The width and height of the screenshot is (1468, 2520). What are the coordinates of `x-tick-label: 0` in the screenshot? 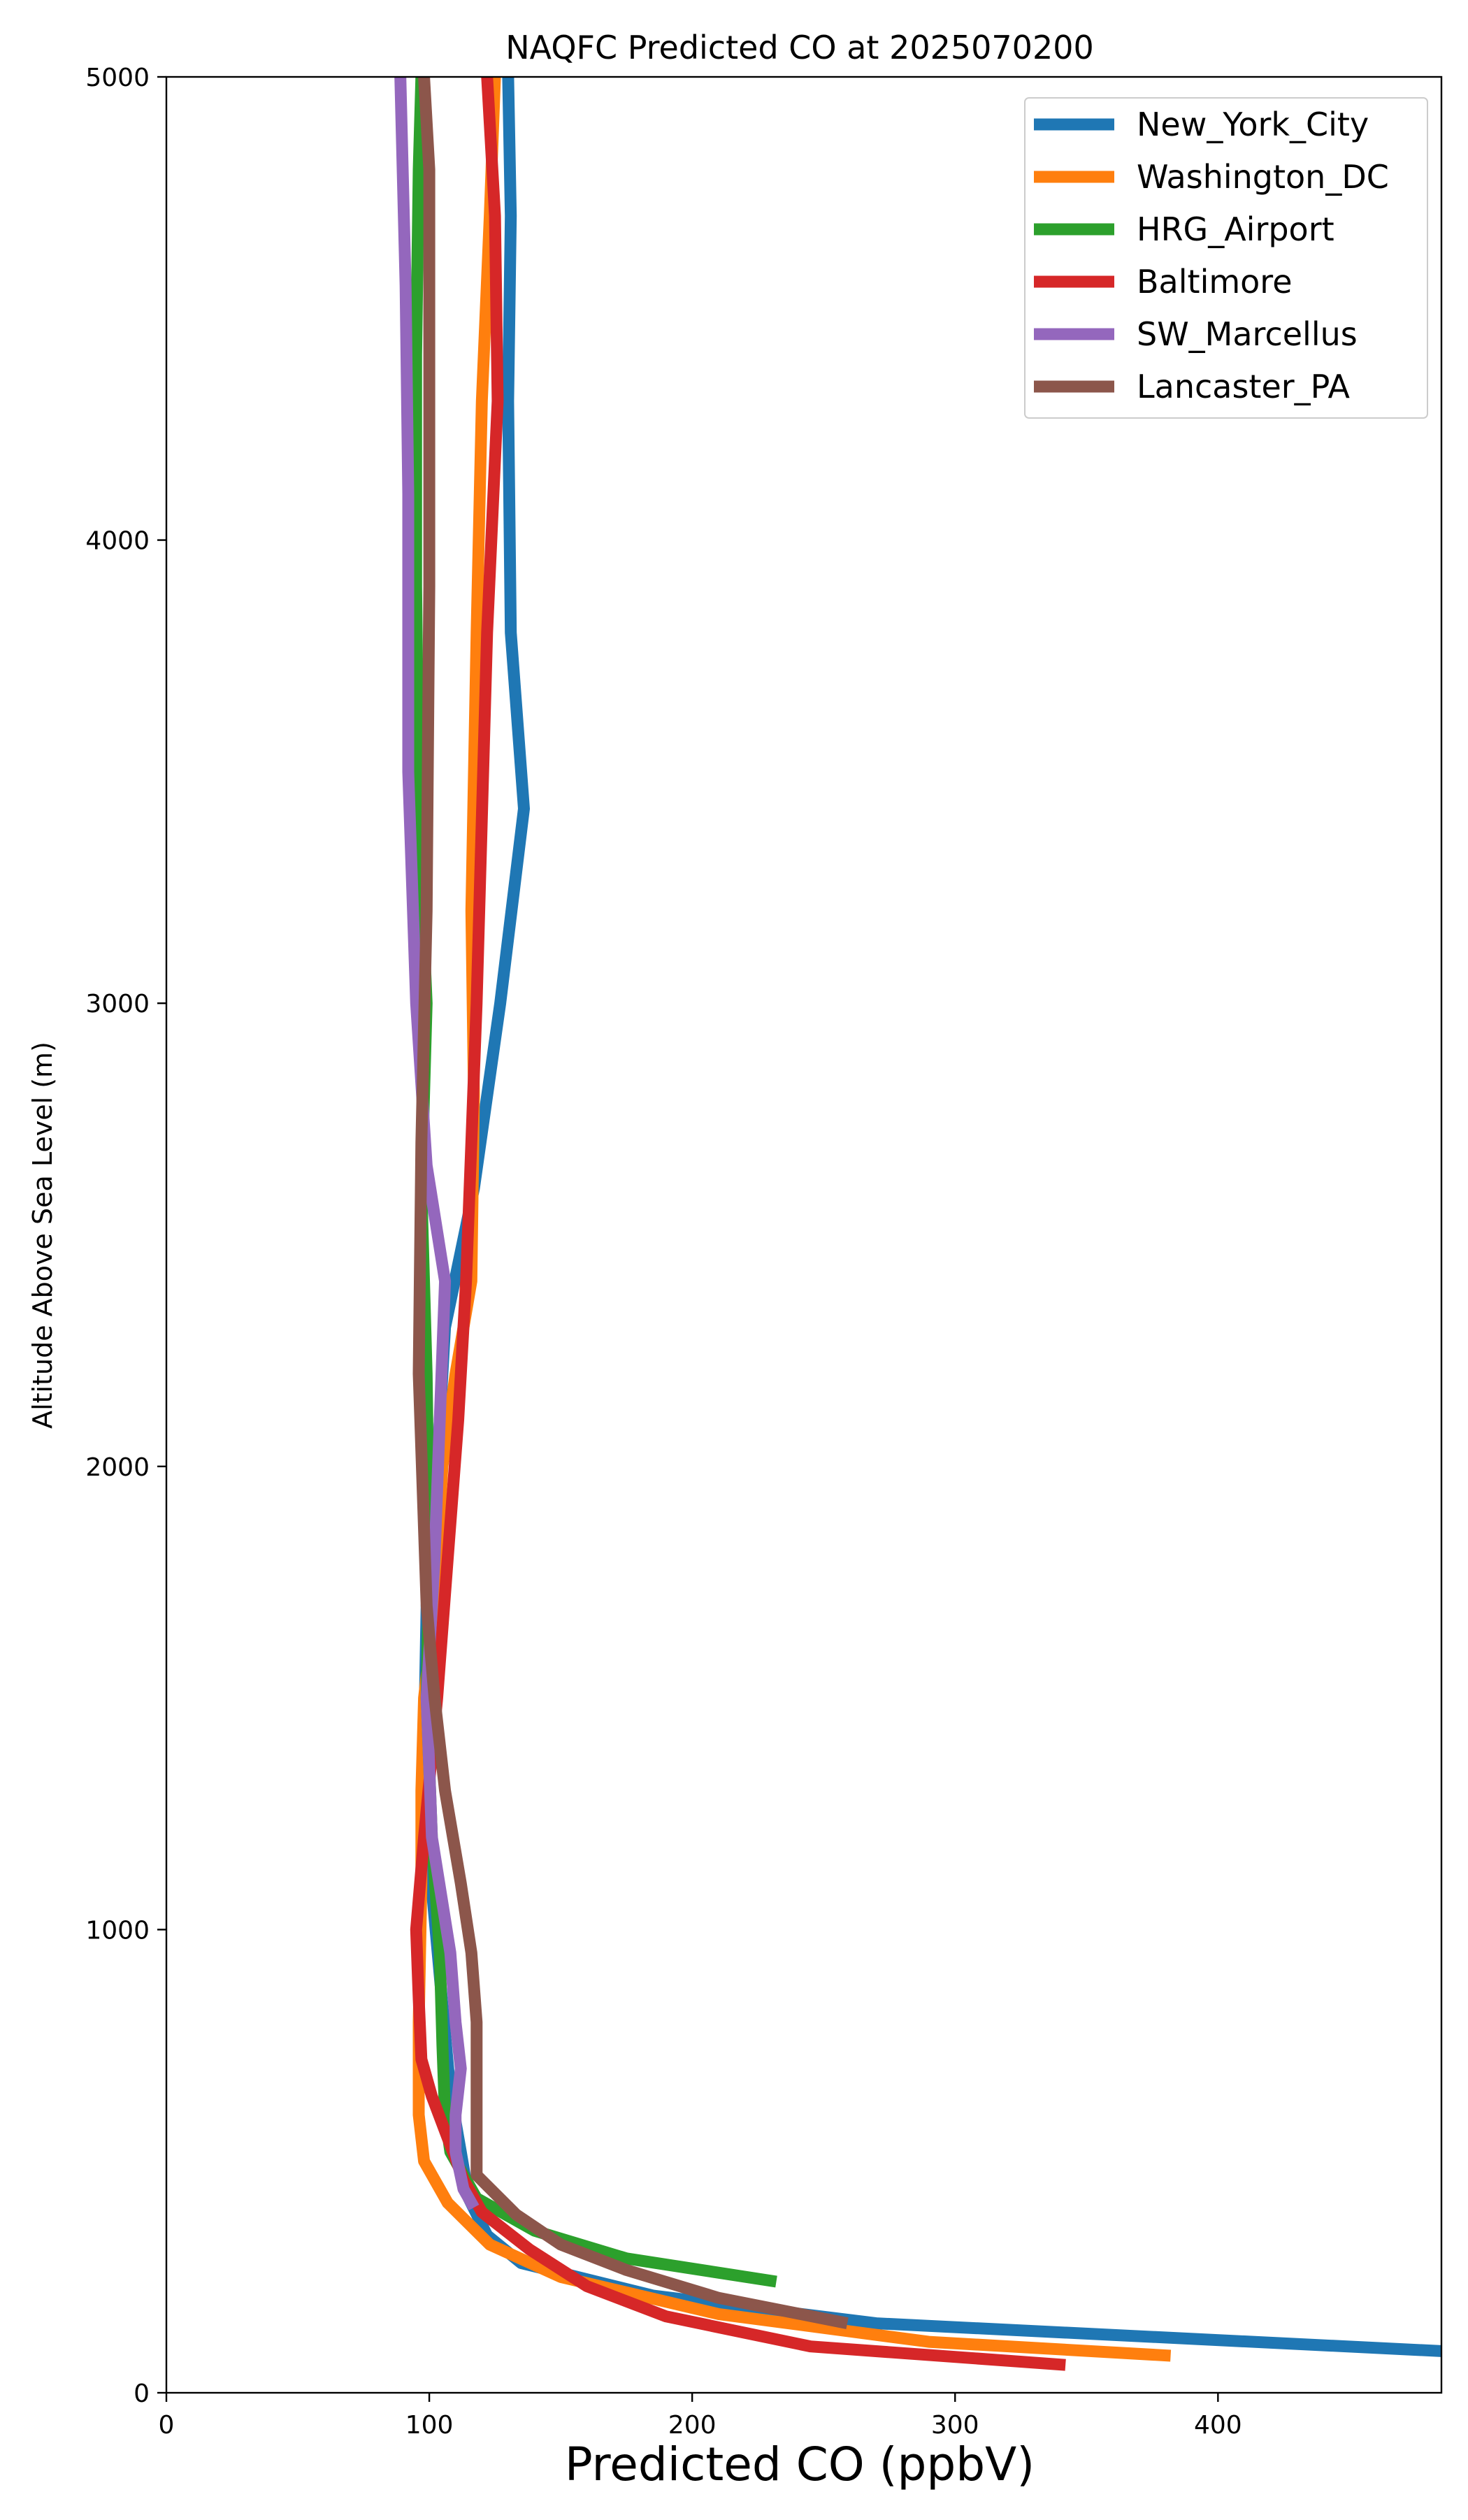 It's located at (167, 2425).